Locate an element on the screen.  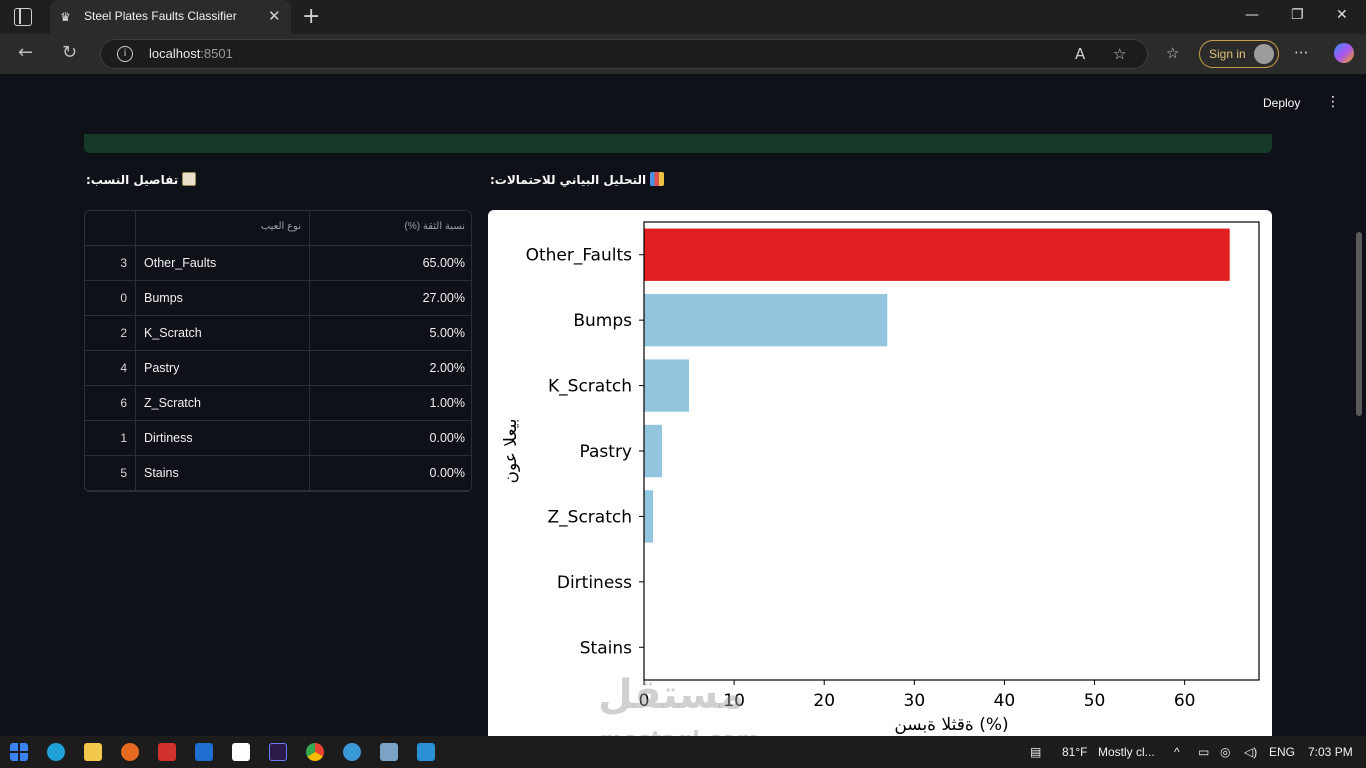
x-tick-label: 60 is located at coordinates (1185, 701).